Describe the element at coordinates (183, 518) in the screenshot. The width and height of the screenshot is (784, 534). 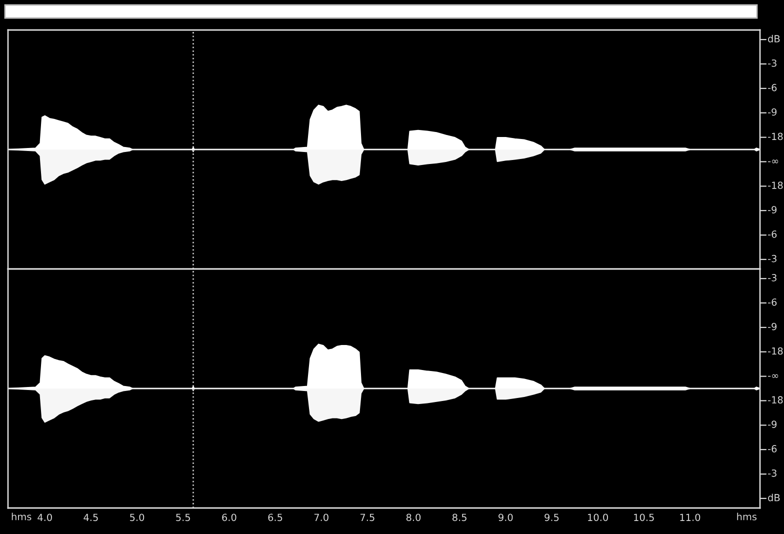
I see `x-tick-label: 5.5` at that location.